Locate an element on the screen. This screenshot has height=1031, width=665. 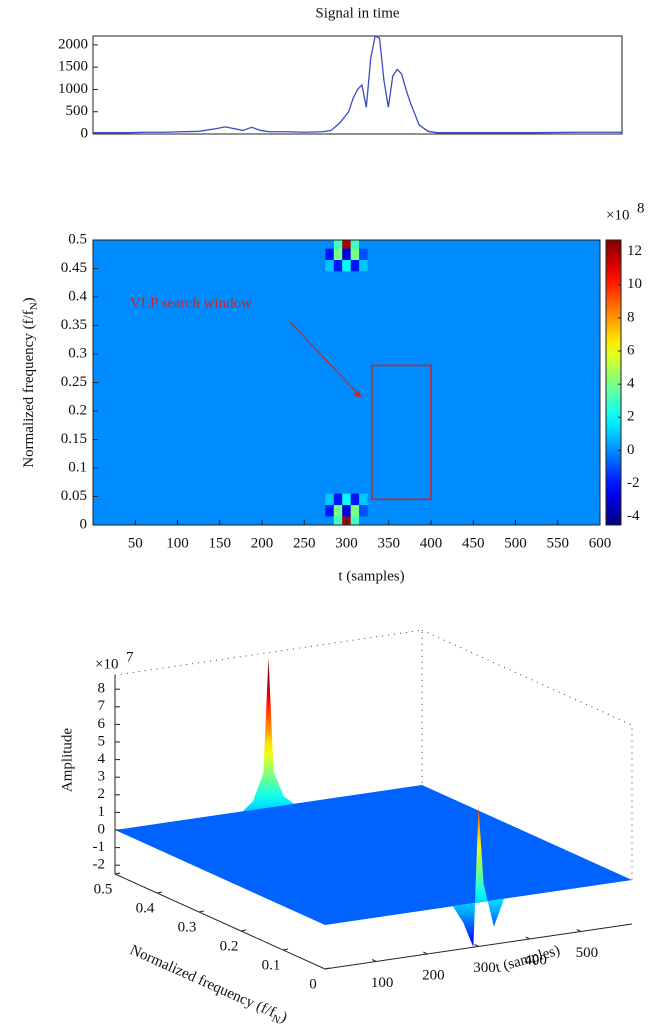
colorbar-tick-label: 8 is located at coordinates (631, 317).